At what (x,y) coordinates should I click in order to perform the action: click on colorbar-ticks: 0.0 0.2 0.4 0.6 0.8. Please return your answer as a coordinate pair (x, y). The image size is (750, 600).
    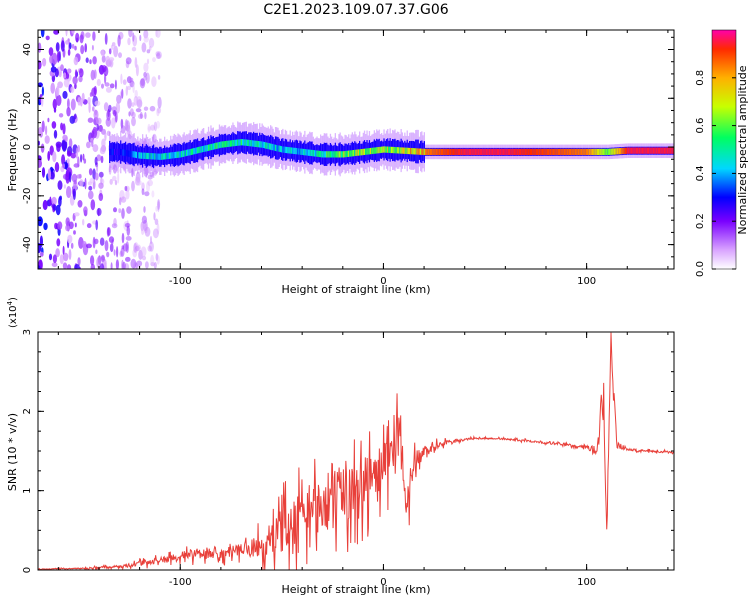
    Looking at the image, I should click on (715, 173).